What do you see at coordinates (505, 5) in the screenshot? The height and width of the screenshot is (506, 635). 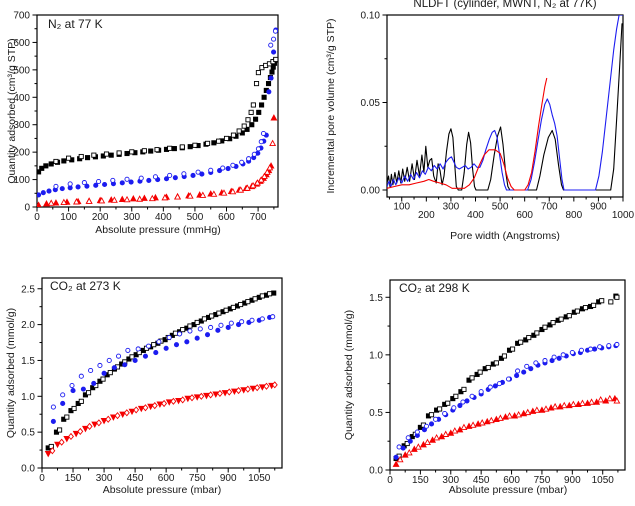 I see `plot-title: NLDFT (cylinder, MWNT, N₂ at 77K)` at bounding box center [505, 5].